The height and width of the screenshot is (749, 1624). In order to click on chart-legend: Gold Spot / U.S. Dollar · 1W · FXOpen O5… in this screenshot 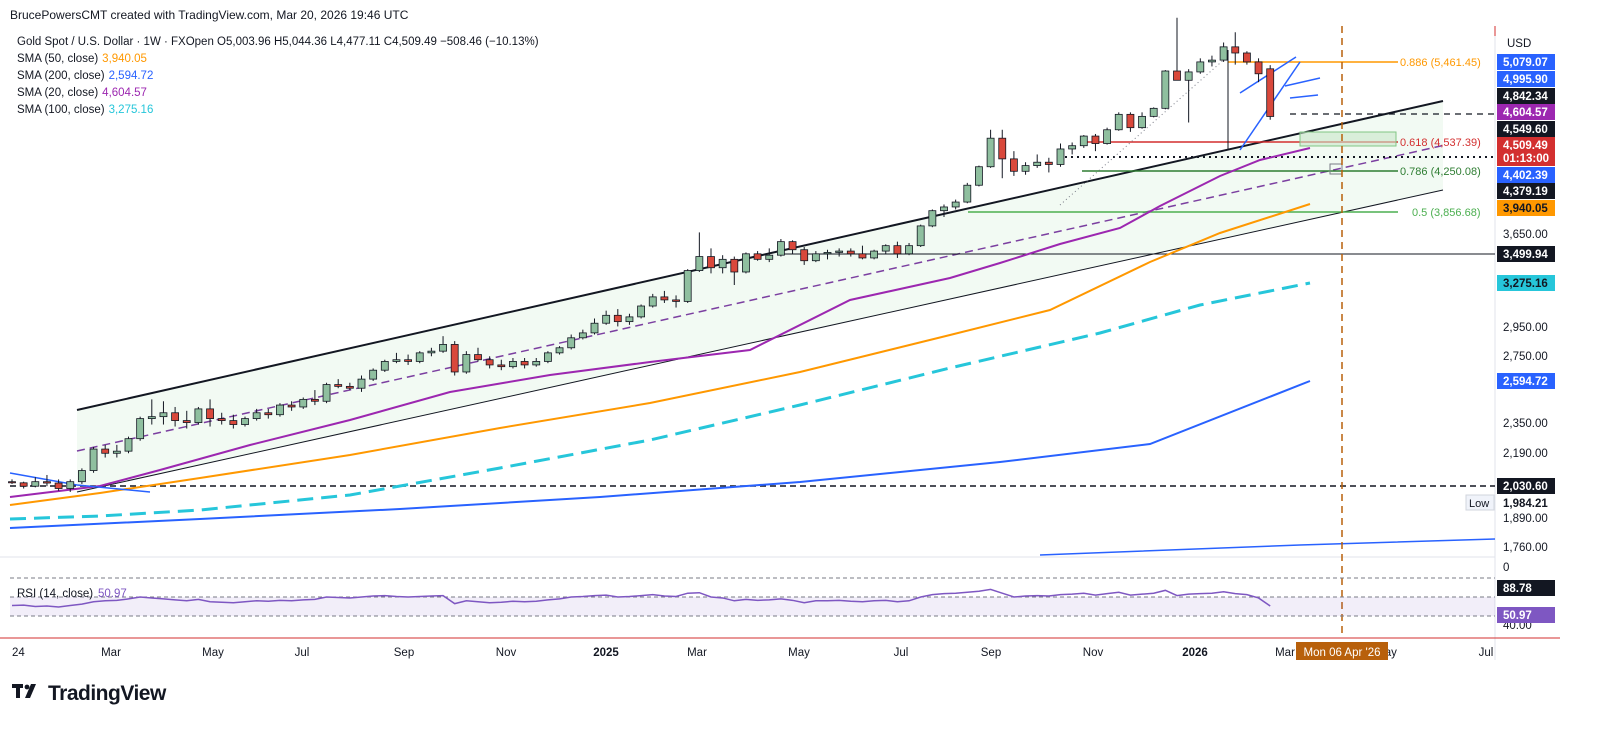, I will do `click(278, 76)`.